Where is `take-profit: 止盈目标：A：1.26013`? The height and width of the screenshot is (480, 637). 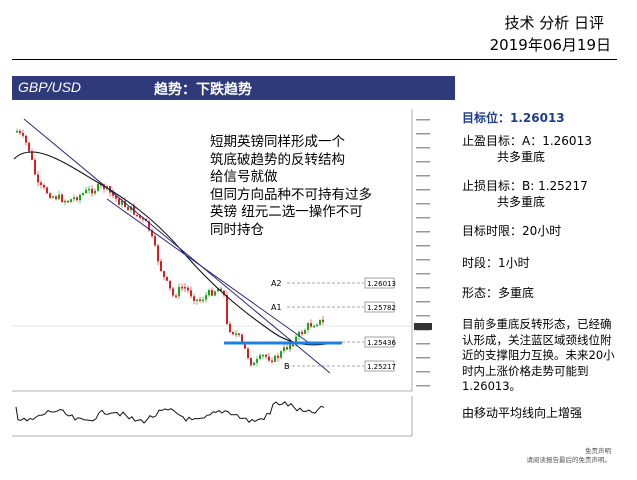 take-profit: 止盈目标：A：1.26013 is located at coordinates (527, 141).